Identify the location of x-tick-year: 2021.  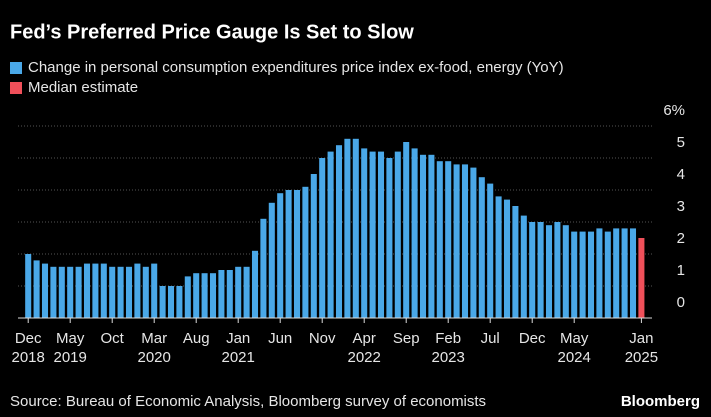
(238, 357).